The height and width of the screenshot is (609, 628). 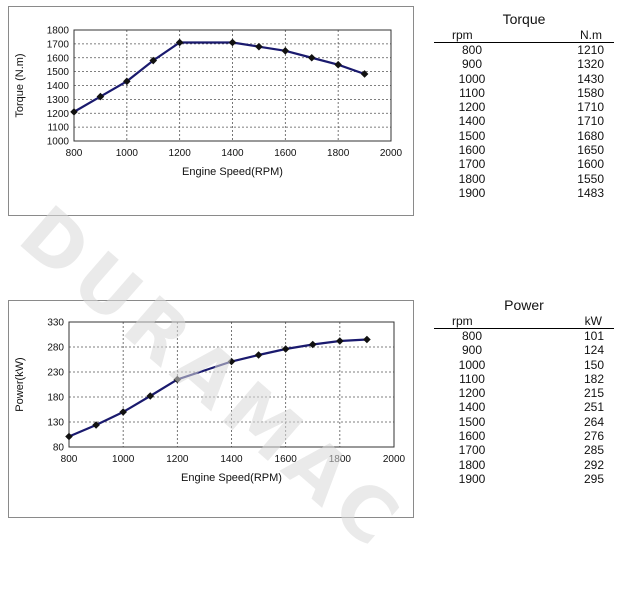 I want to click on table-row: 1200 1710, so click(x=524, y=107).